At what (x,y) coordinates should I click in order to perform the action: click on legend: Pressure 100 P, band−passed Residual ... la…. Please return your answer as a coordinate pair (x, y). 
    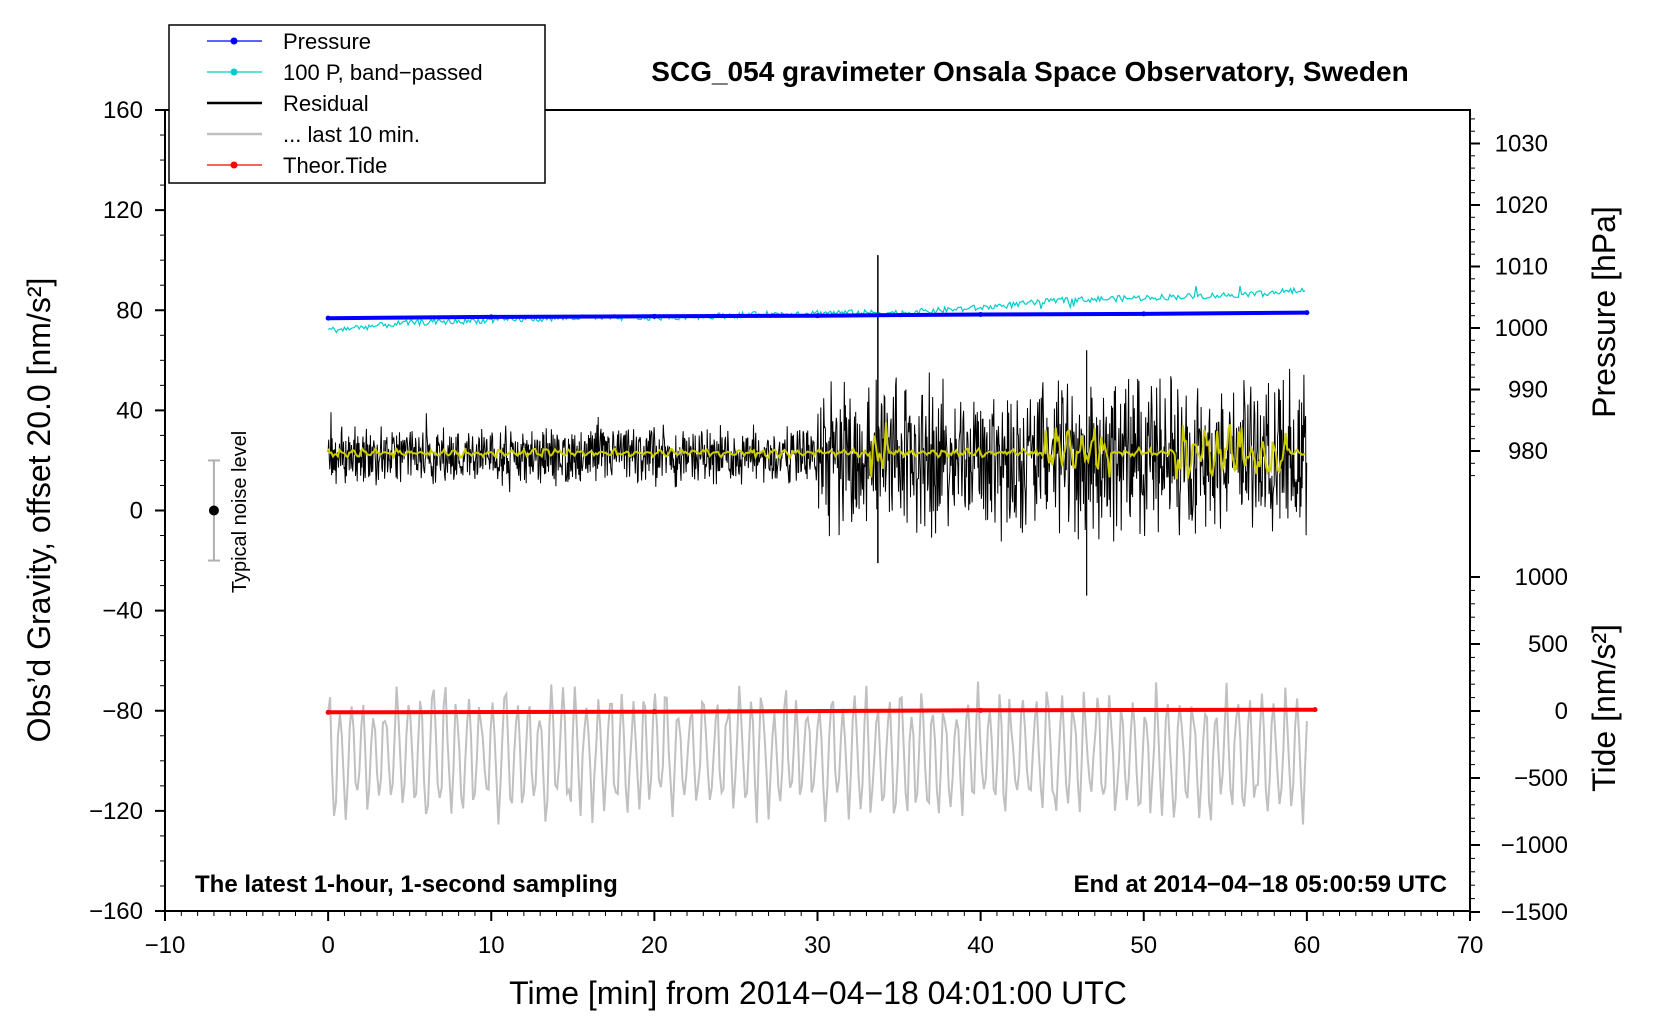
    Looking at the image, I should click on (357, 104).